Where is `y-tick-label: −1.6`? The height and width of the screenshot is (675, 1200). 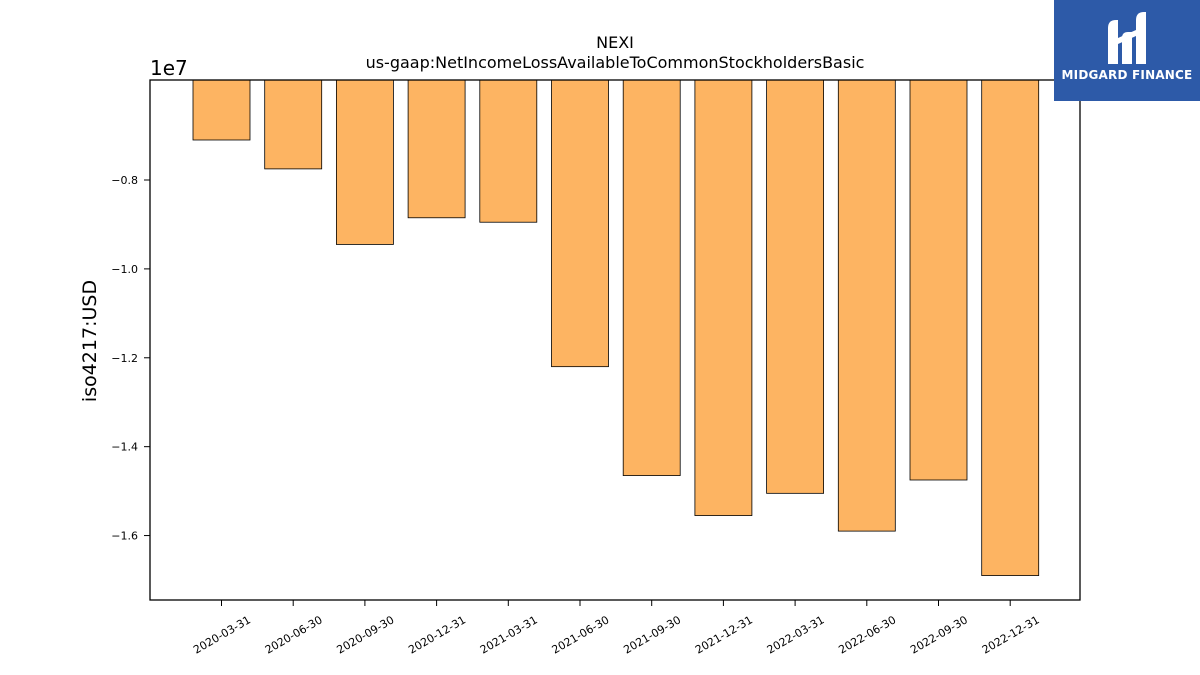 y-tick-label: −1.6 is located at coordinates (124, 536).